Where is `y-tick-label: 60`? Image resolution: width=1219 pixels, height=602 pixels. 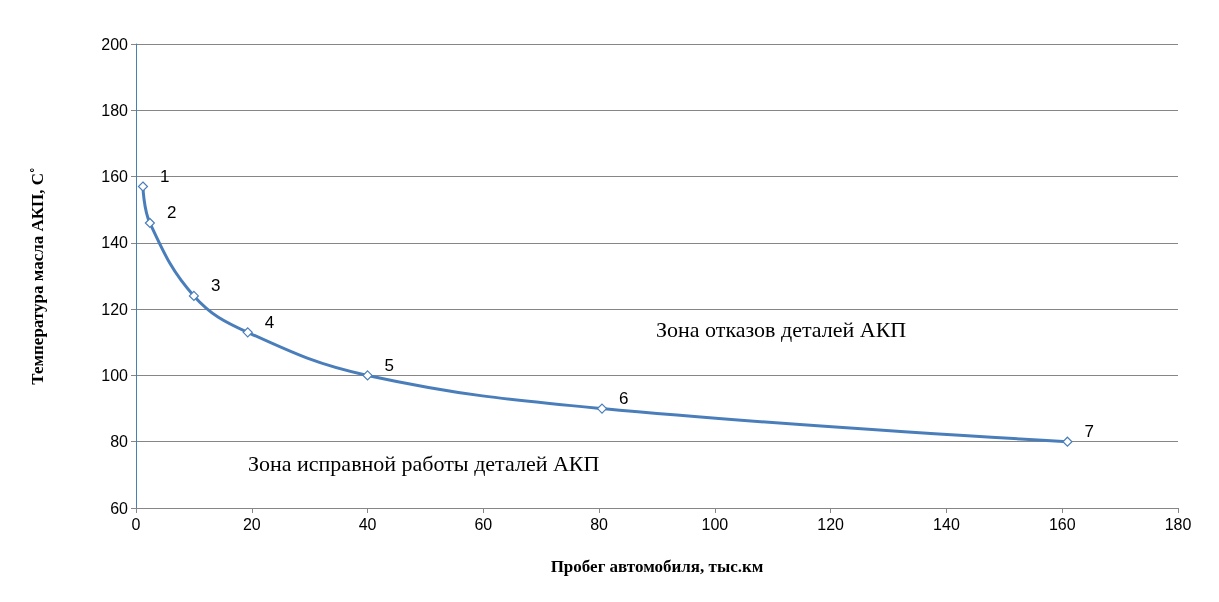
y-tick-label: 60 is located at coordinates (119, 508).